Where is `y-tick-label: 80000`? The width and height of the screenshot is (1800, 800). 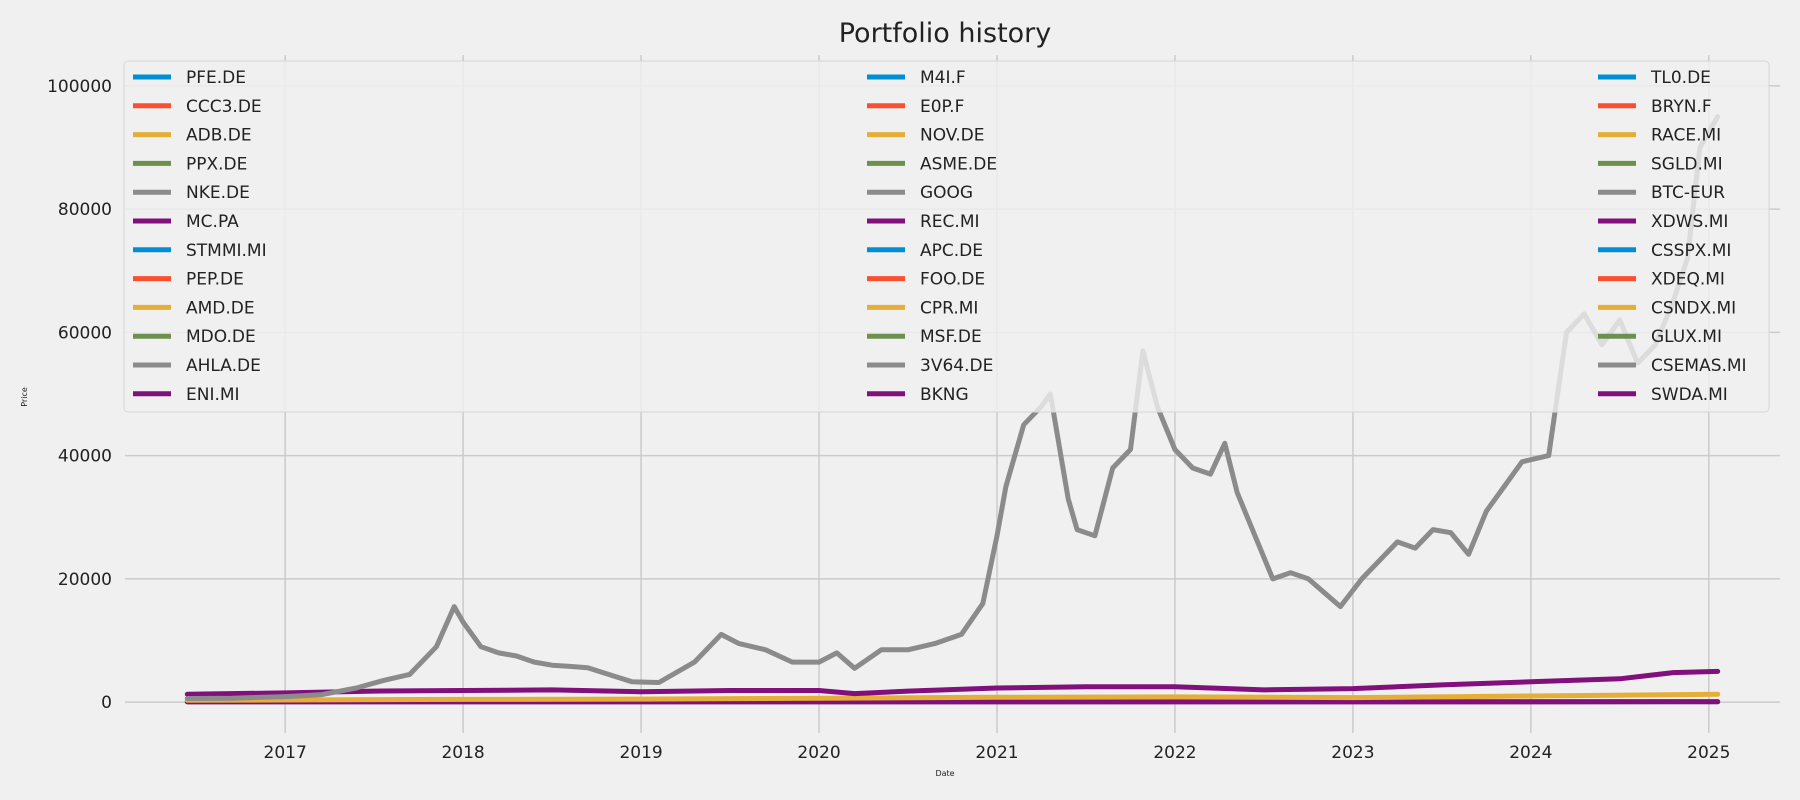 y-tick-label: 80000 is located at coordinates (85, 210).